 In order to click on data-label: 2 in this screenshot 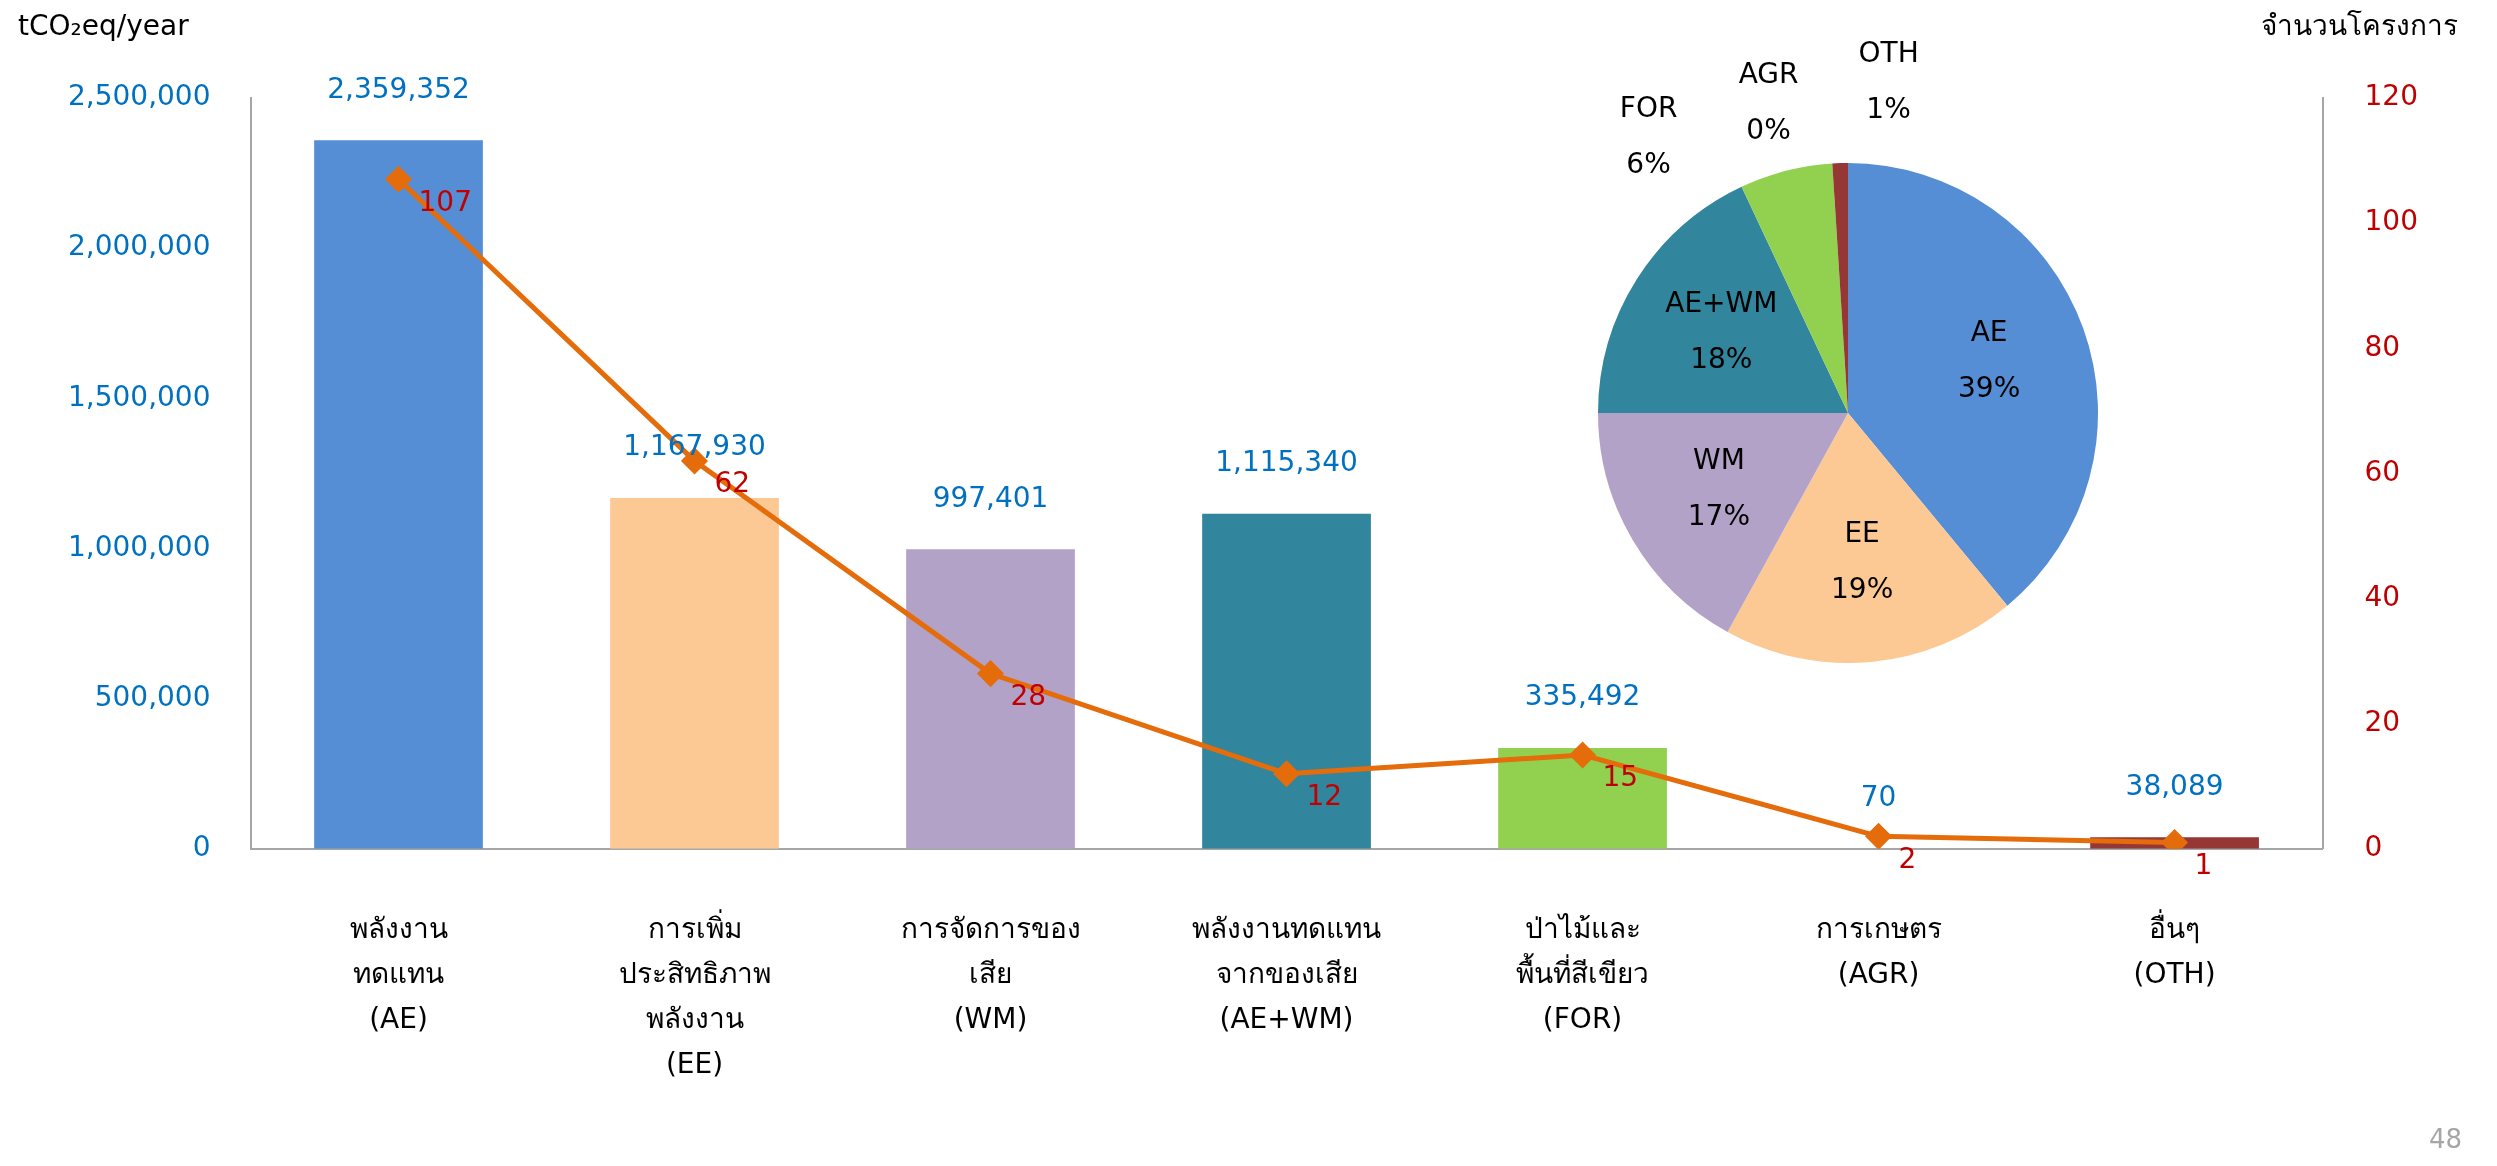, I will do `click(1907, 858)`.